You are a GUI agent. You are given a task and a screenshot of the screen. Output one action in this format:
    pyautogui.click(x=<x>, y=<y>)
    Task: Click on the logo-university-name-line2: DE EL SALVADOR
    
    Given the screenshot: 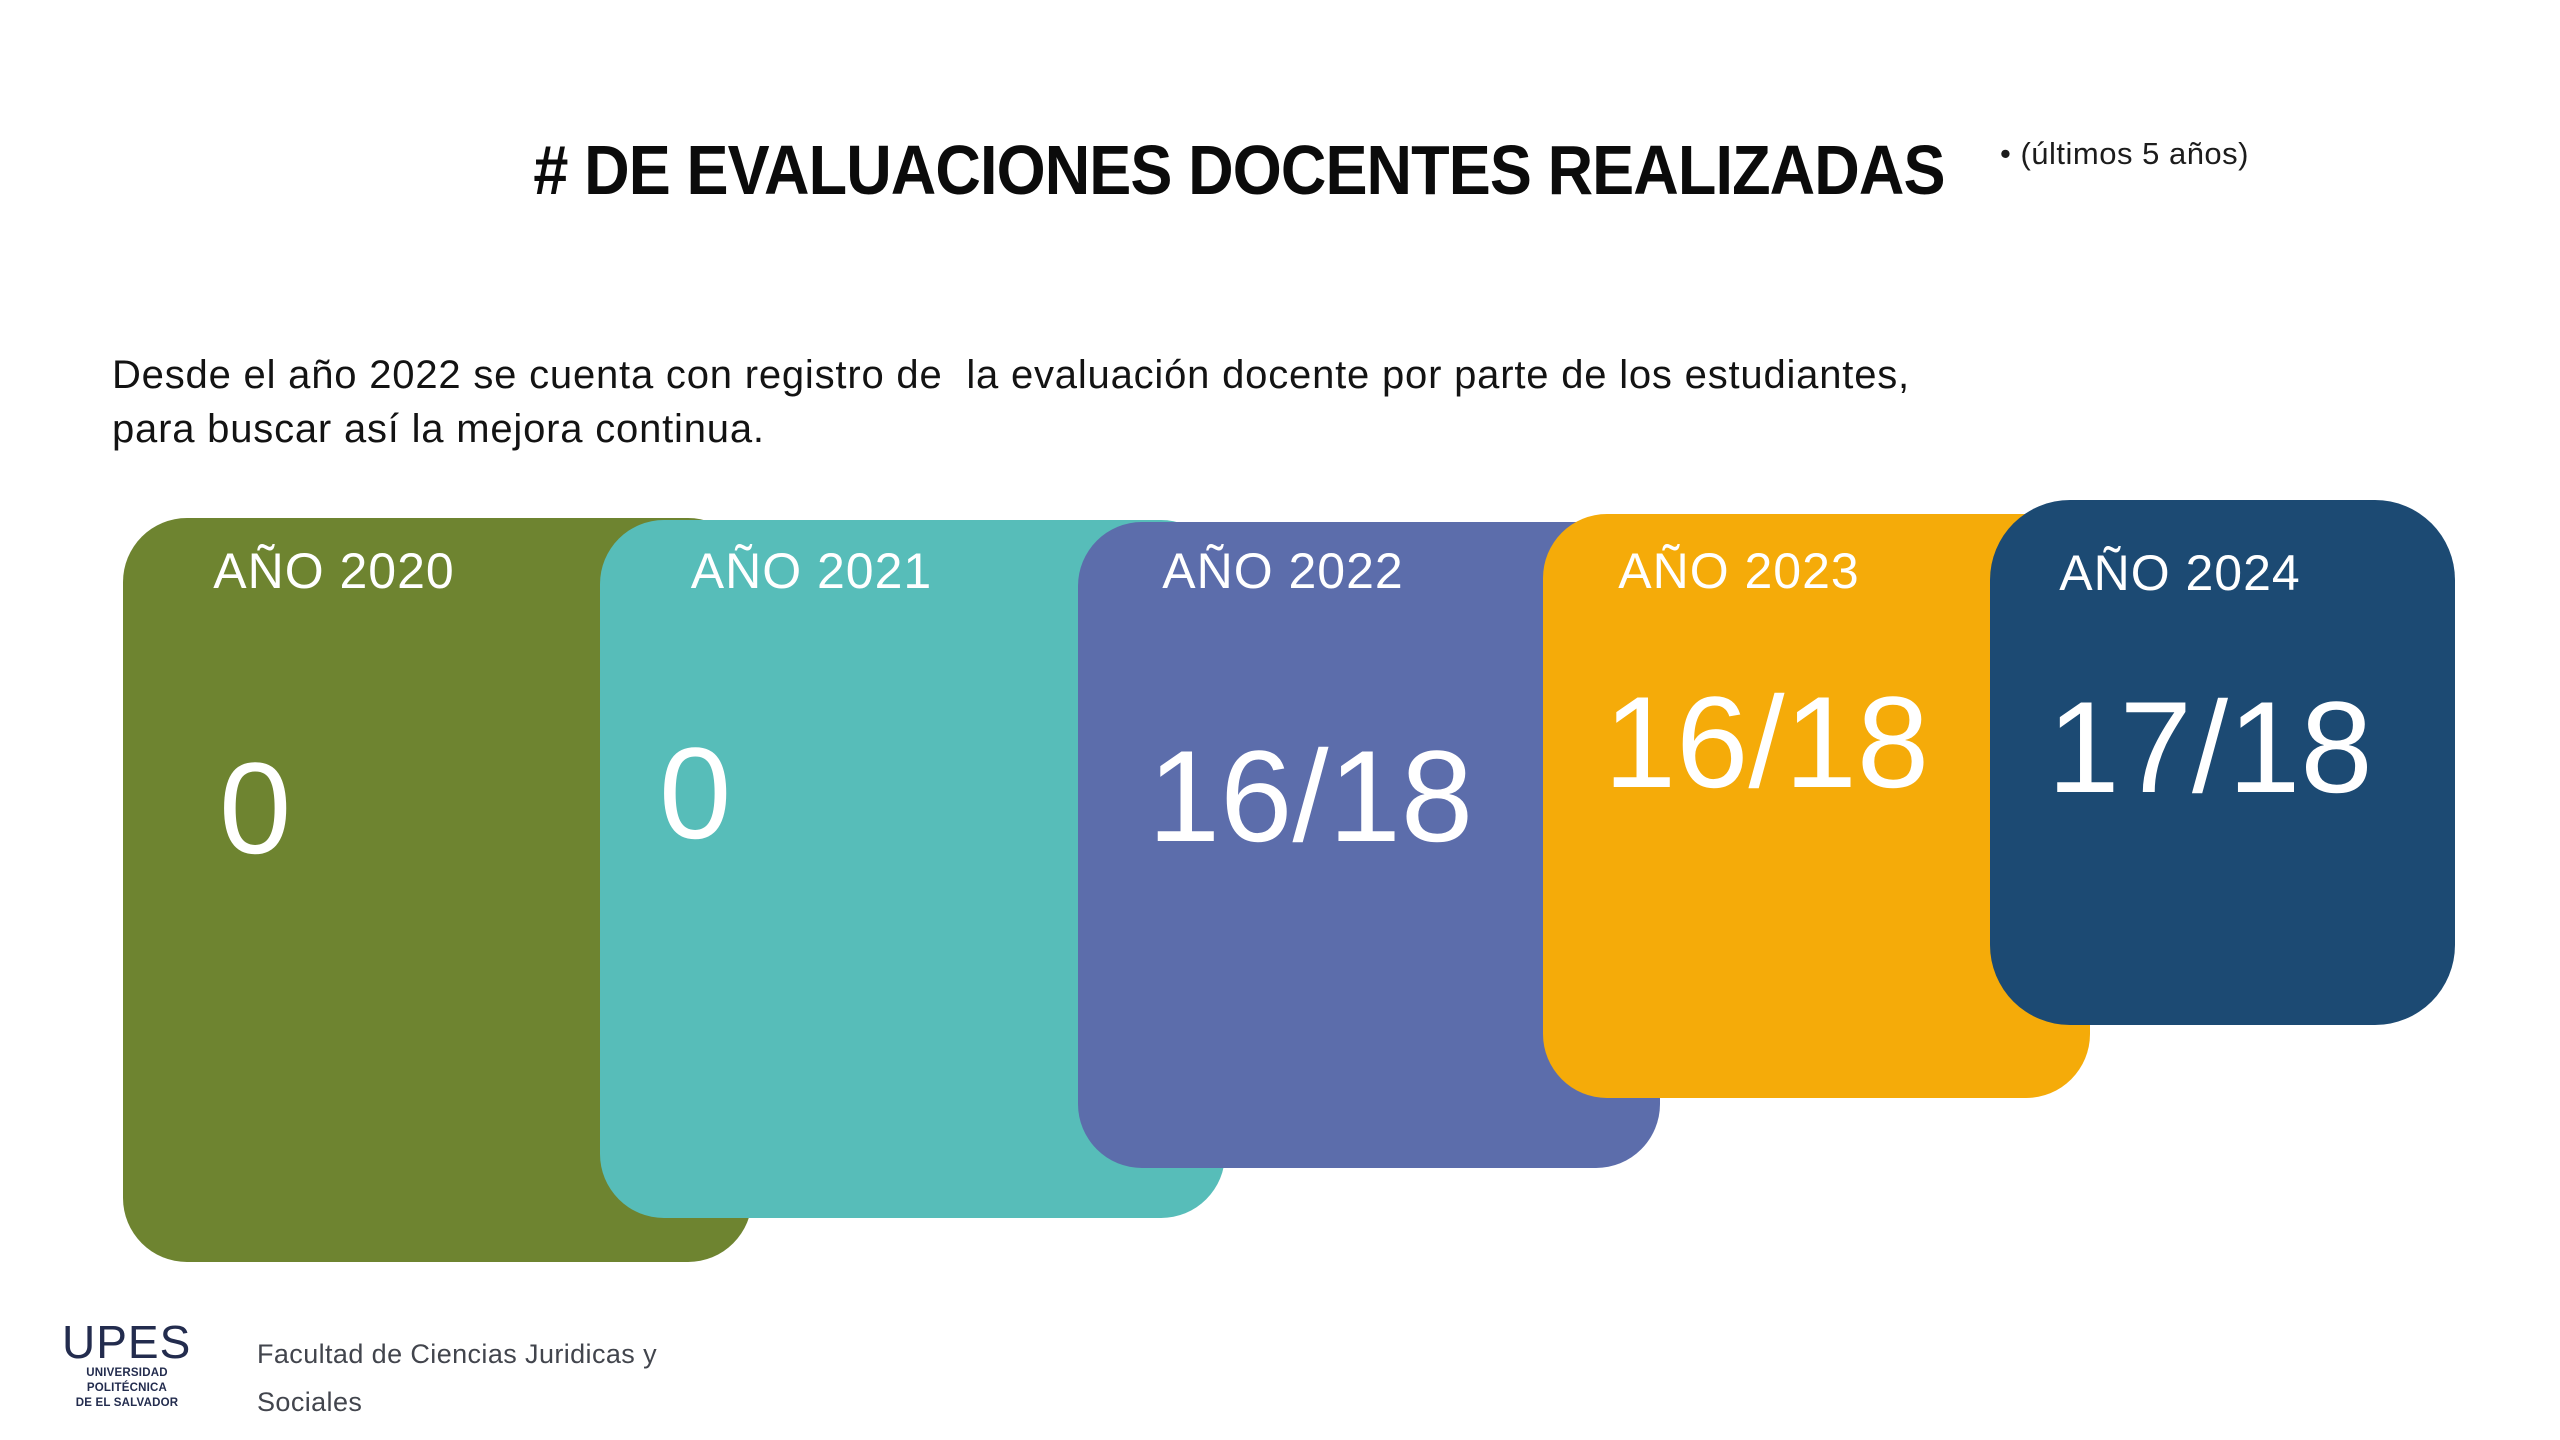 What is the action you would take?
    pyautogui.click(x=127, y=1403)
    